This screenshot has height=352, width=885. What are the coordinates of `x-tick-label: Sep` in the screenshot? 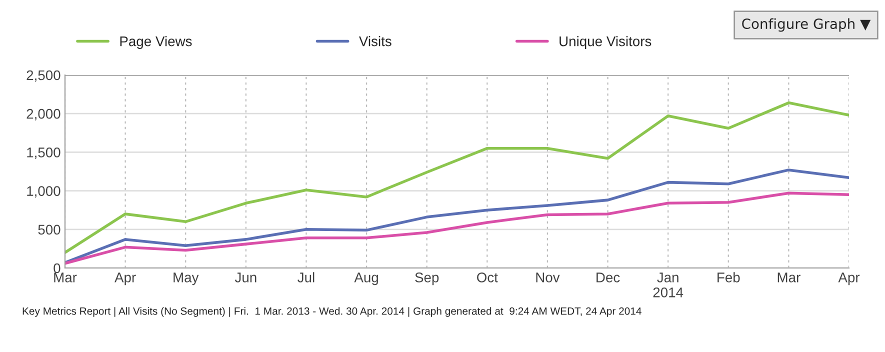 It's located at (427, 279).